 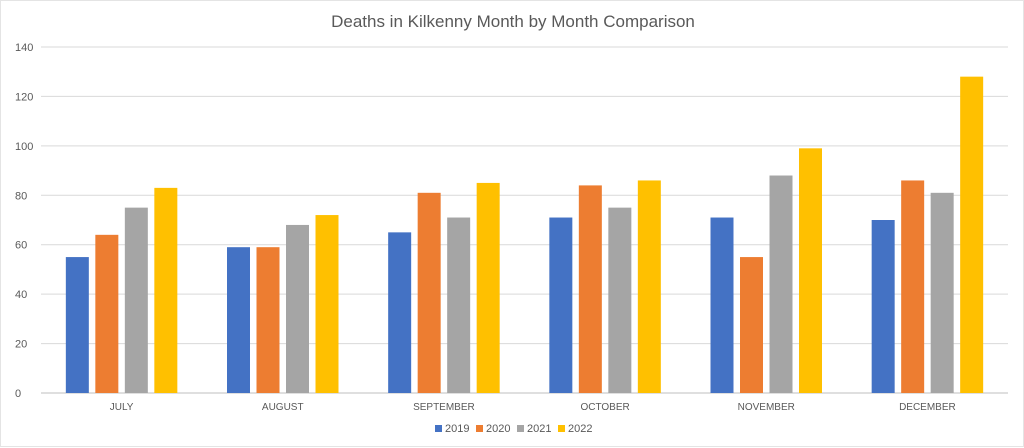 I want to click on y-tick-label: 0, so click(x=18, y=394).